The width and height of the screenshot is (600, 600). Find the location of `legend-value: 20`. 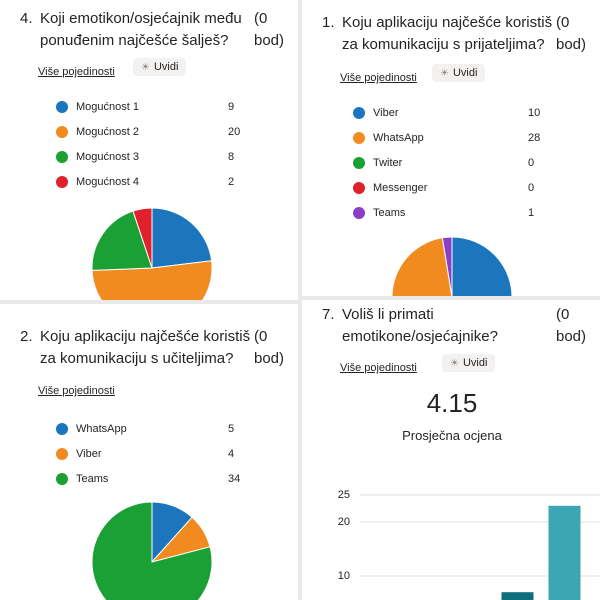

legend-value: 20 is located at coordinates (234, 132).